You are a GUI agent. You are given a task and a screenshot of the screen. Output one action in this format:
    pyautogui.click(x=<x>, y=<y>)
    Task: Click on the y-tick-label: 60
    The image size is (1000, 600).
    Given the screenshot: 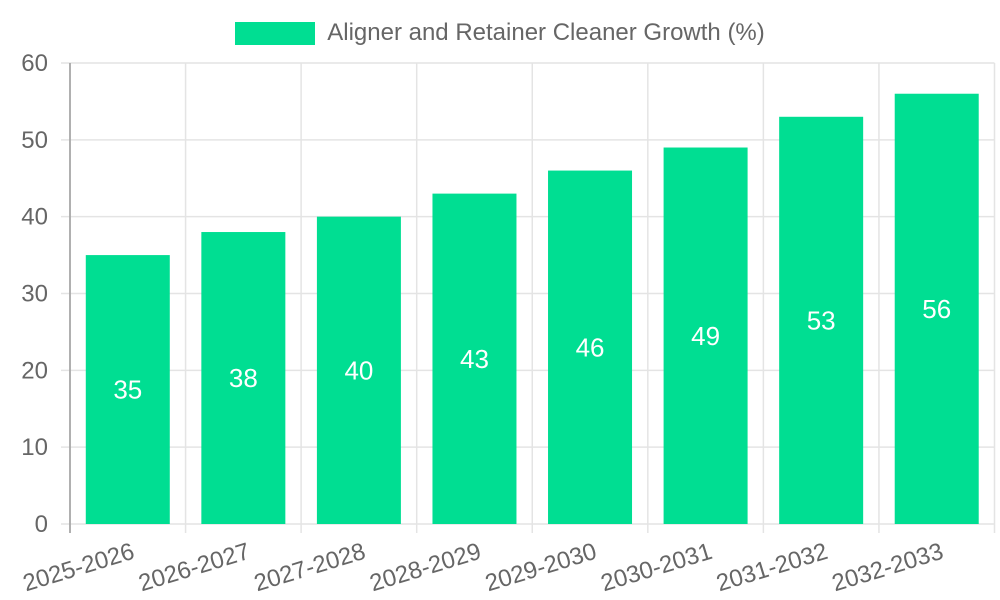 What is the action you would take?
    pyautogui.click(x=34, y=63)
    